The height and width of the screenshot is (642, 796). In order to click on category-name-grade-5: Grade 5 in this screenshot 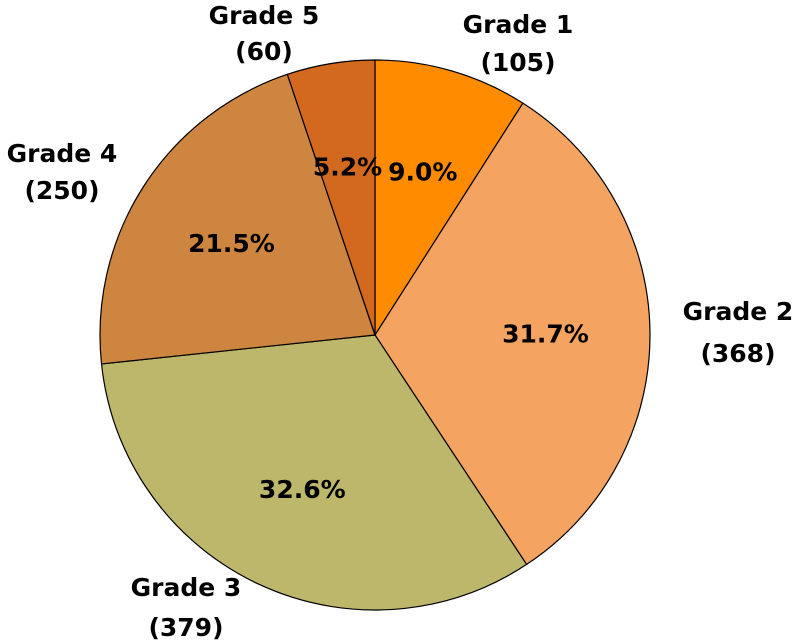, I will do `click(264, 15)`.